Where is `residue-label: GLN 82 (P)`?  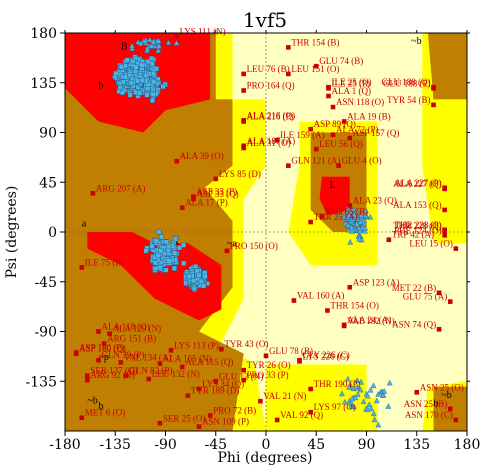
residue-label: GLN 82 (P) is located at coordinates (150, 371).